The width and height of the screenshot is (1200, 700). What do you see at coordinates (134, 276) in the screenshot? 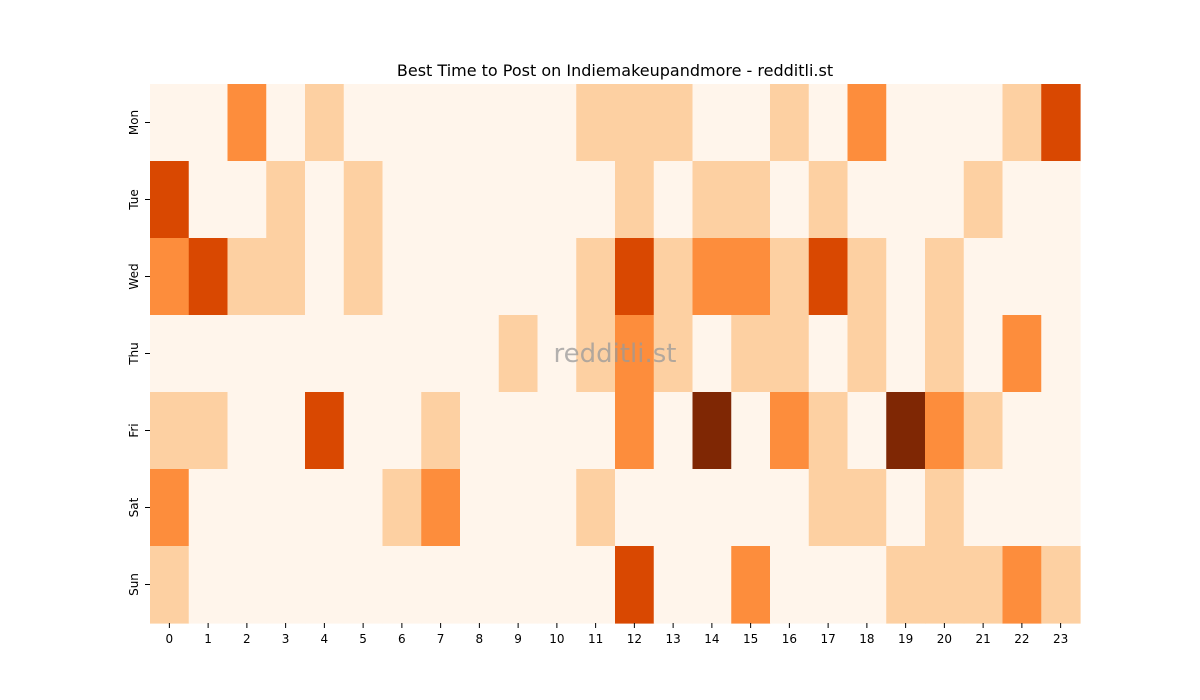
I see `y-tick-label: Wed` at bounding box center [134, 276].